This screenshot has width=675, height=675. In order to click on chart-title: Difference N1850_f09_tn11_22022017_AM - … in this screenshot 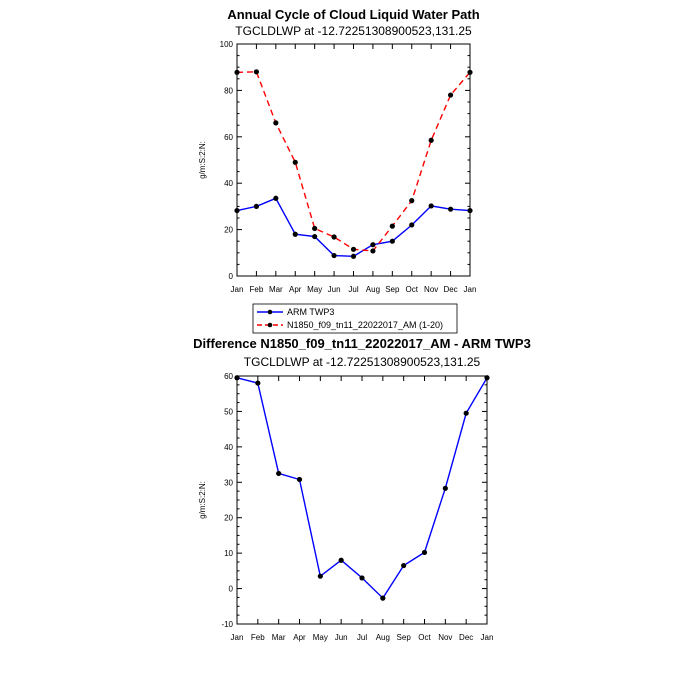, I will do `click(362, 343)`.